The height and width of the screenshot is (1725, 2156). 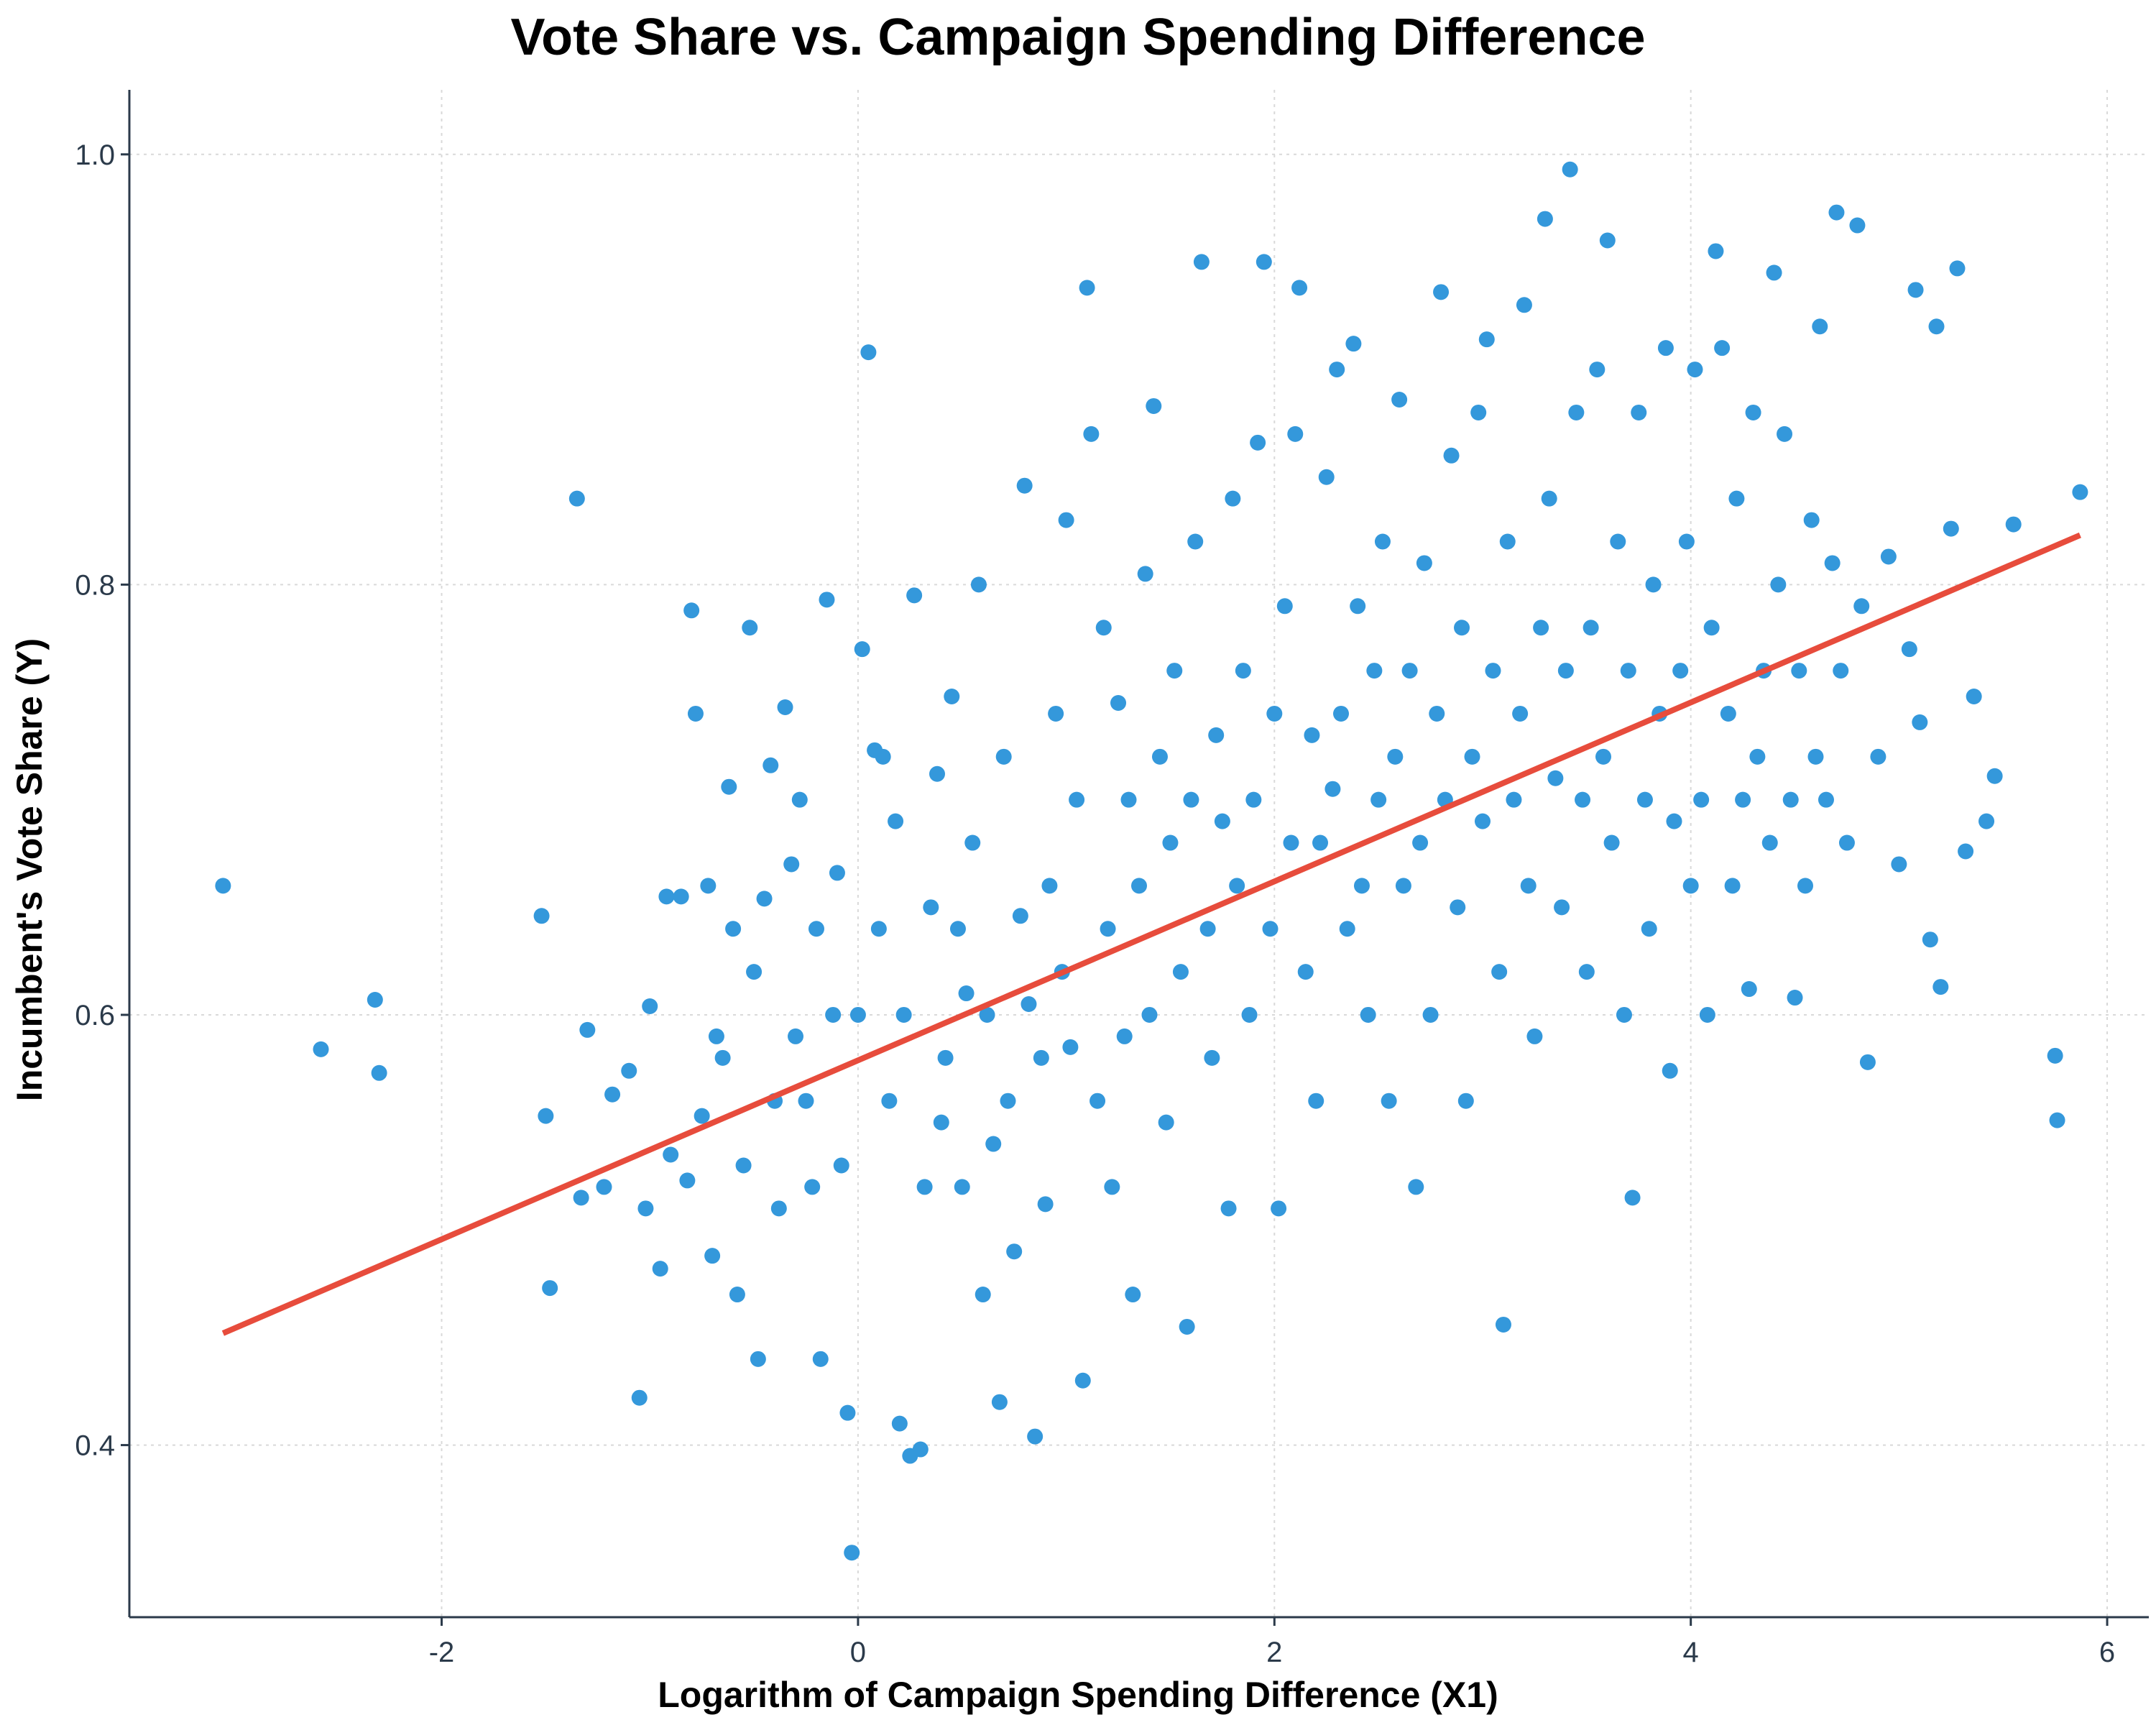 What do you see at coordinates (95, 155) in the screenshot?
I see `y-tick-label: 1.0` at bounding box center [95, 155].